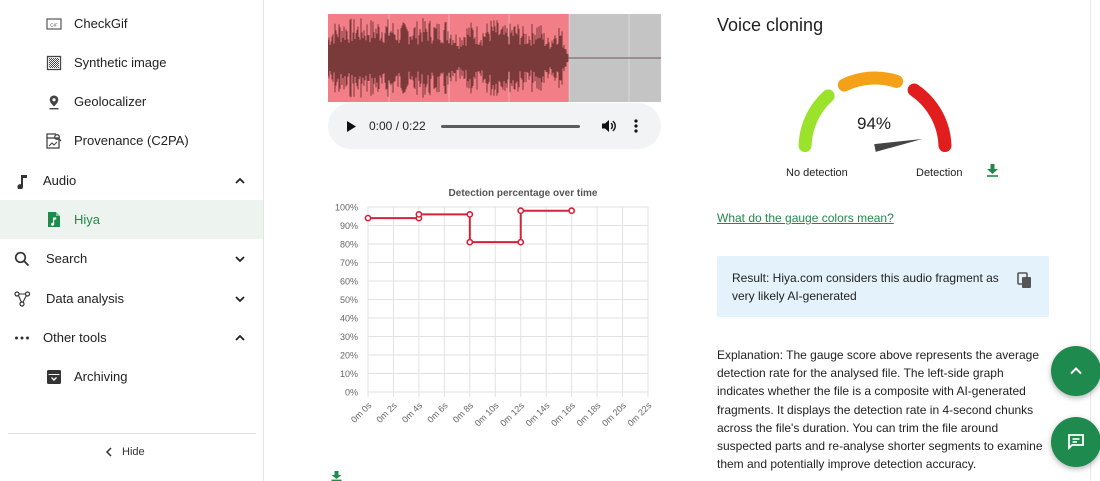 The width and height of the screenshot is (1100, 481). What do you see at coordinates (412, 412) in the screenshot?
I see `x-tick-label: 0m 4s` at bounding box center [412, 412].